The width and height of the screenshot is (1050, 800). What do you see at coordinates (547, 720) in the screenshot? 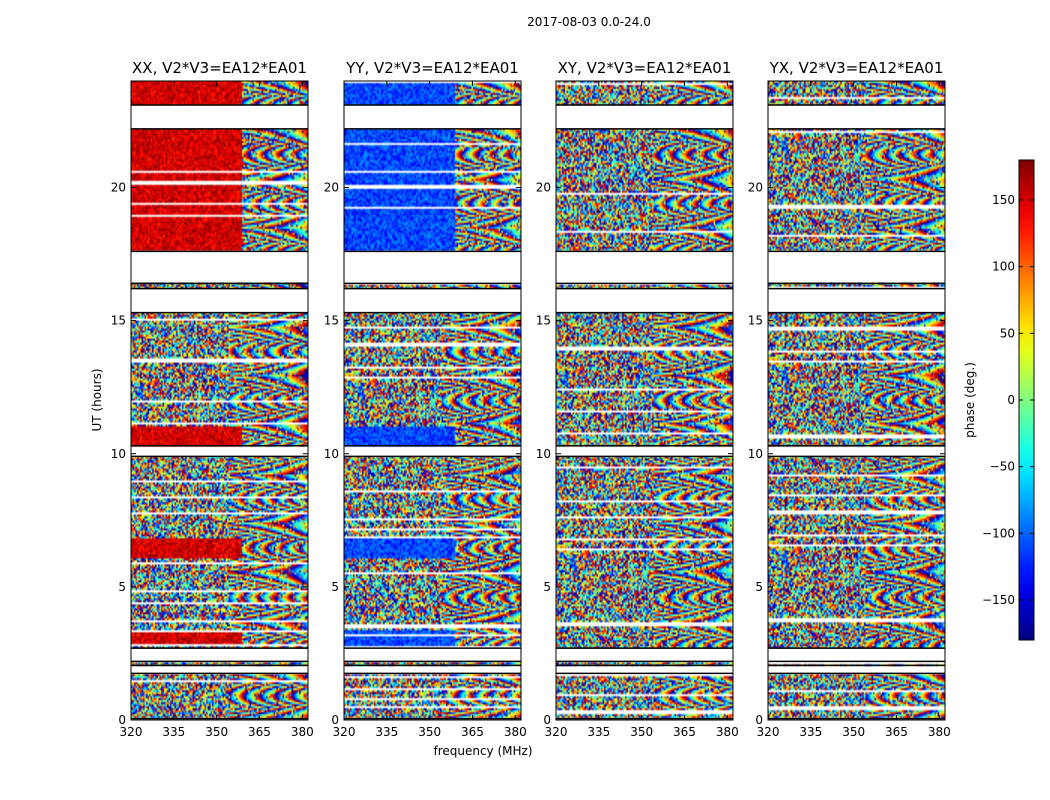
I see `ytick-label-xy-0: 0` at bounding box center [547, 720].